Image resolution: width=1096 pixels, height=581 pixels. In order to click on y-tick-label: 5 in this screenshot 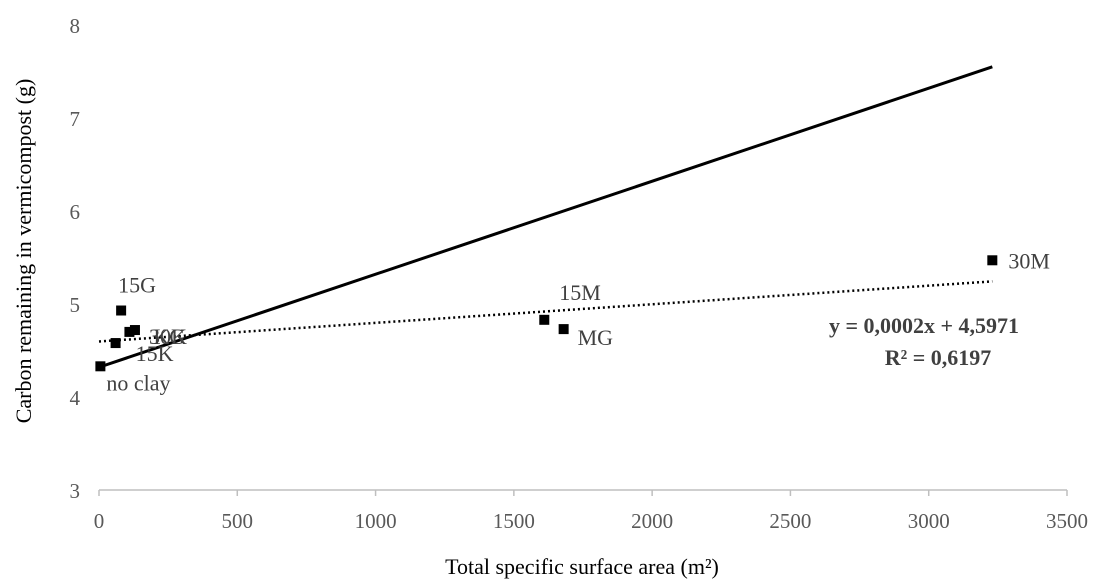, I will do `click(75, 305)`.